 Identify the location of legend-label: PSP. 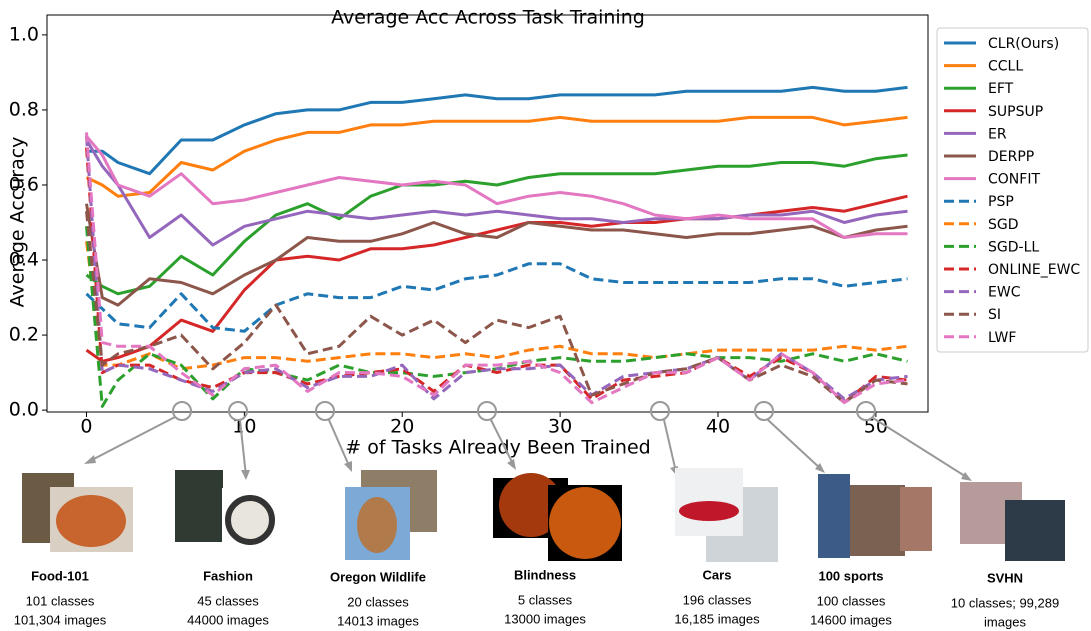
(1001, 202).